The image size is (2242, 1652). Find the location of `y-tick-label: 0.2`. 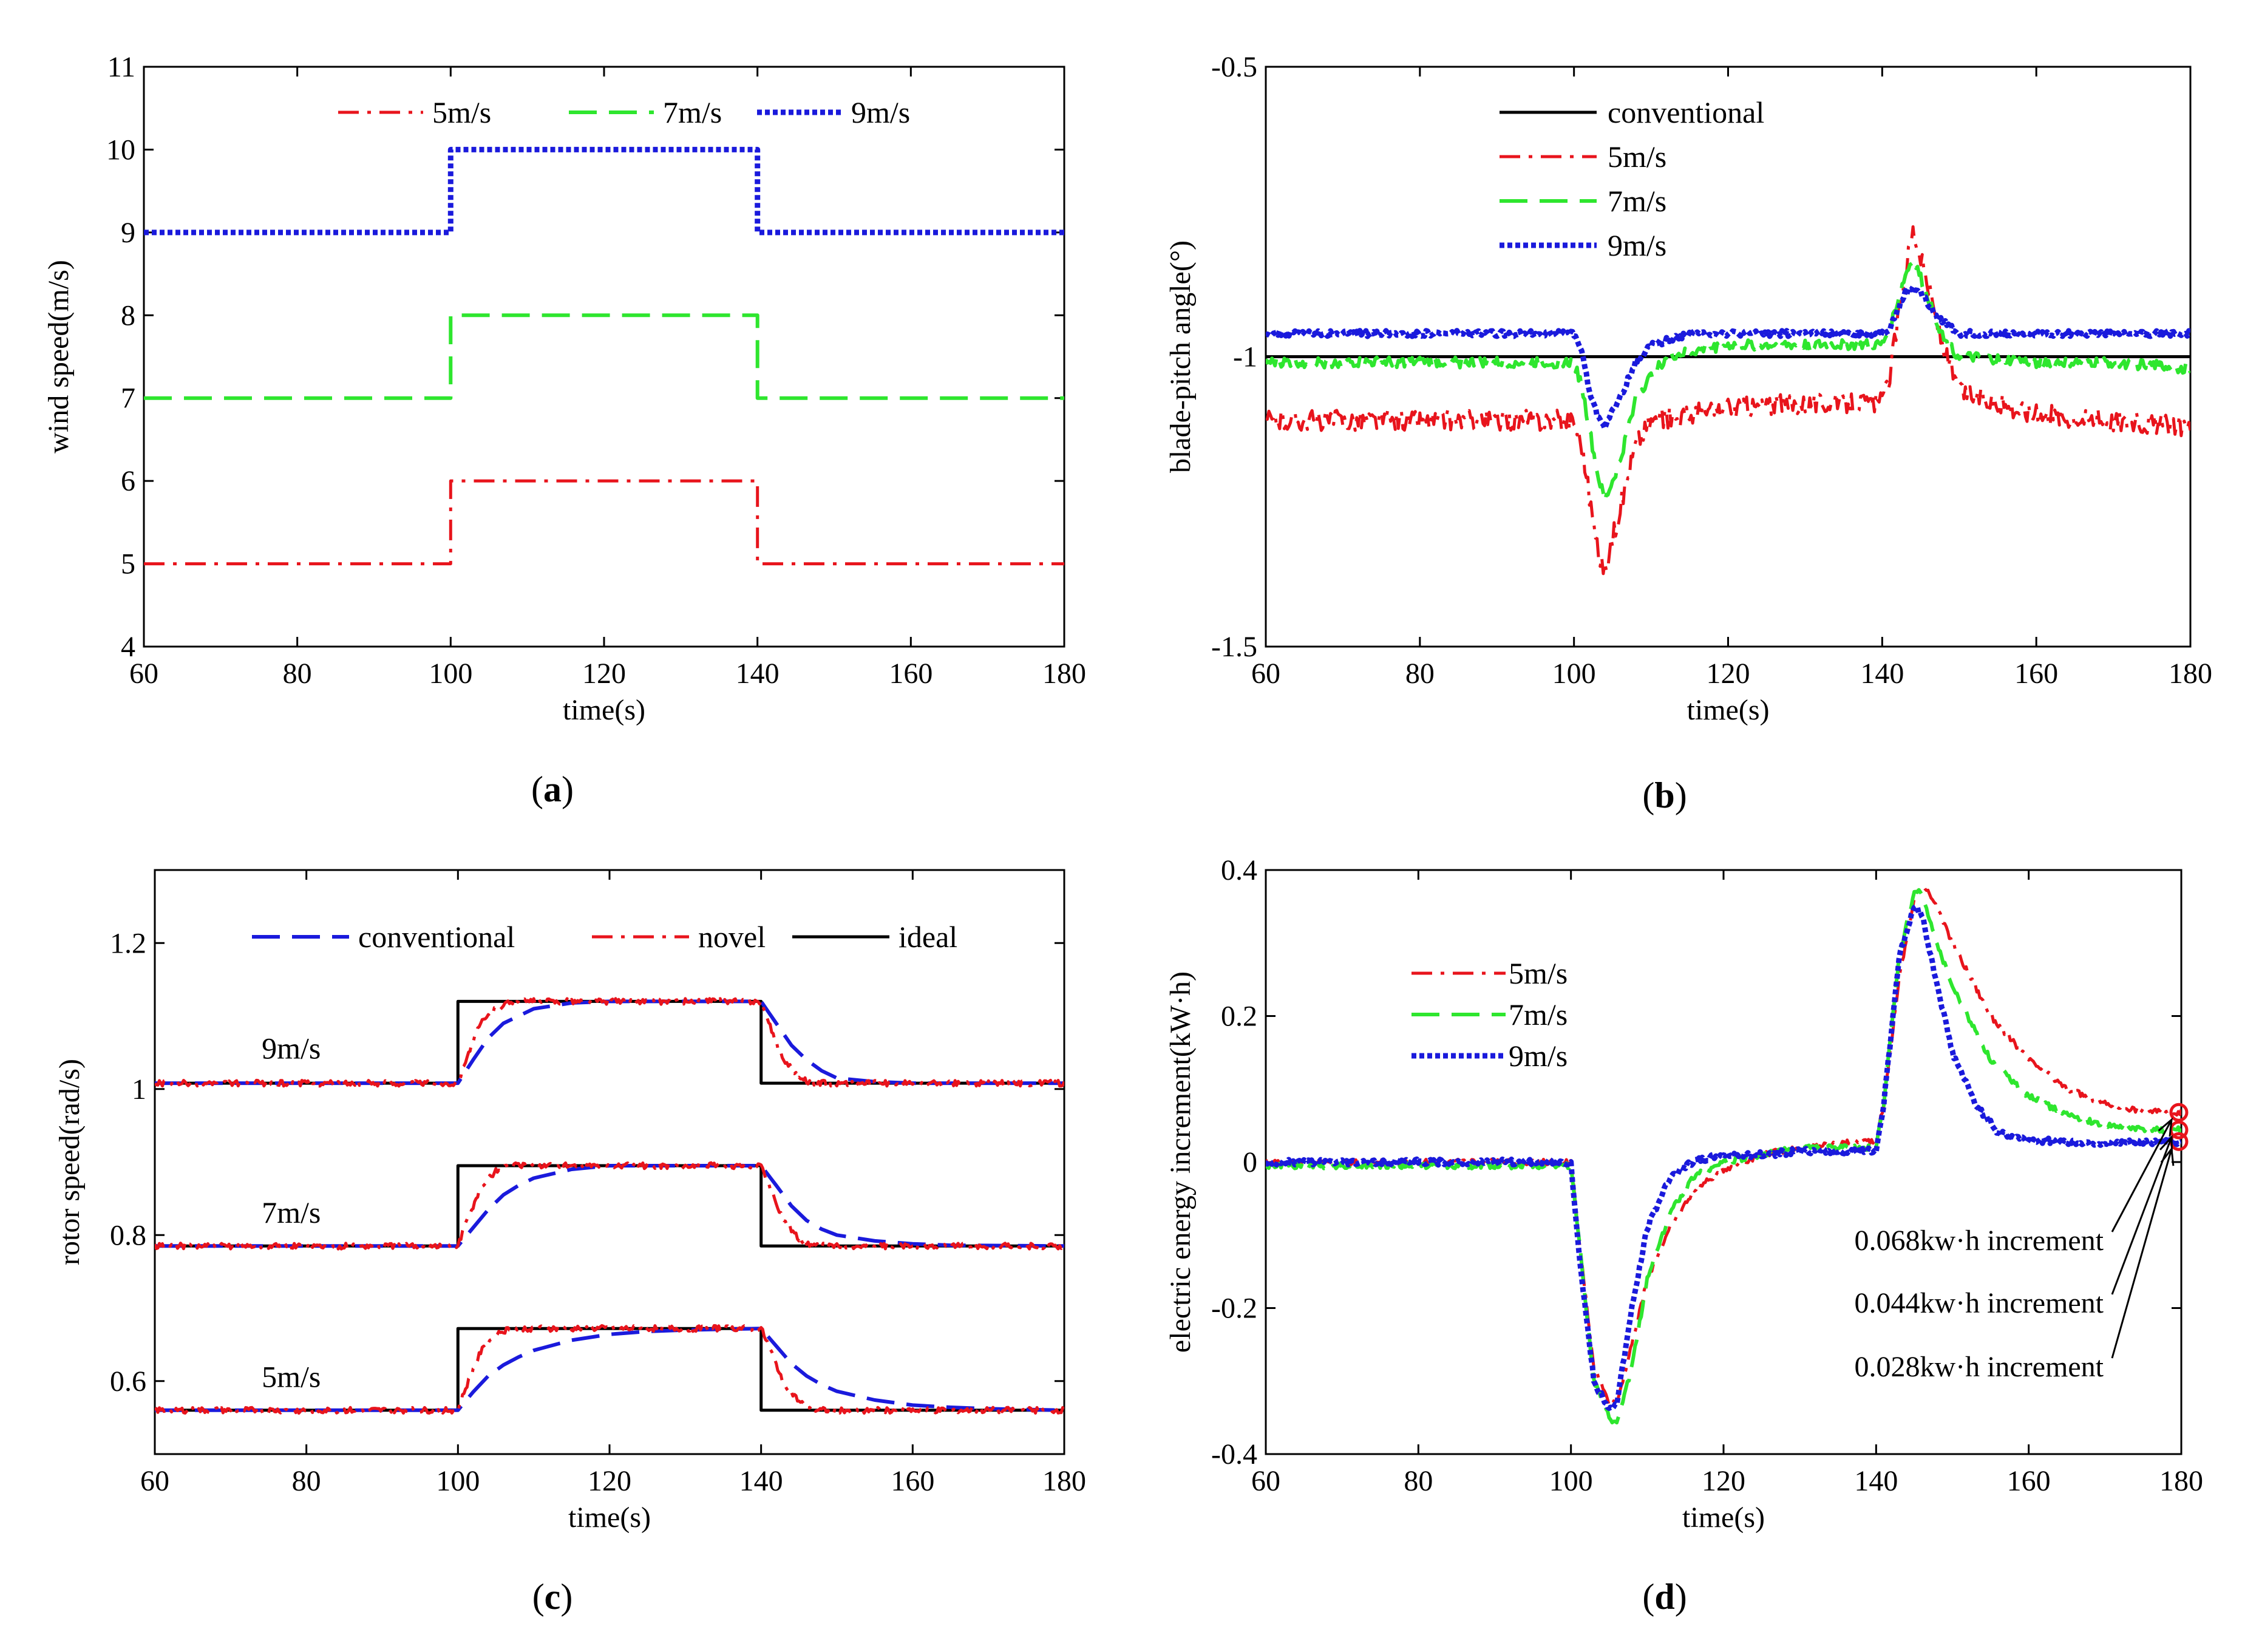

y-tick-label: 0.2 is located at coordinates (1239, 1017).